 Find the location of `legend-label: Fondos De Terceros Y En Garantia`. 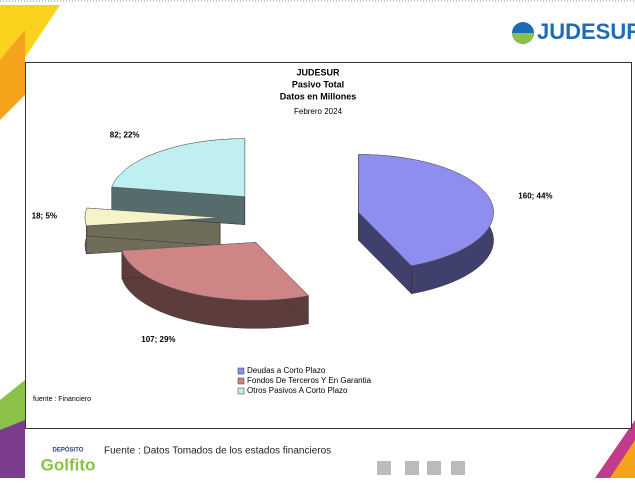

legend-label: Fondos De Terceros Y En Garantia is located at coordinates (309, 380).